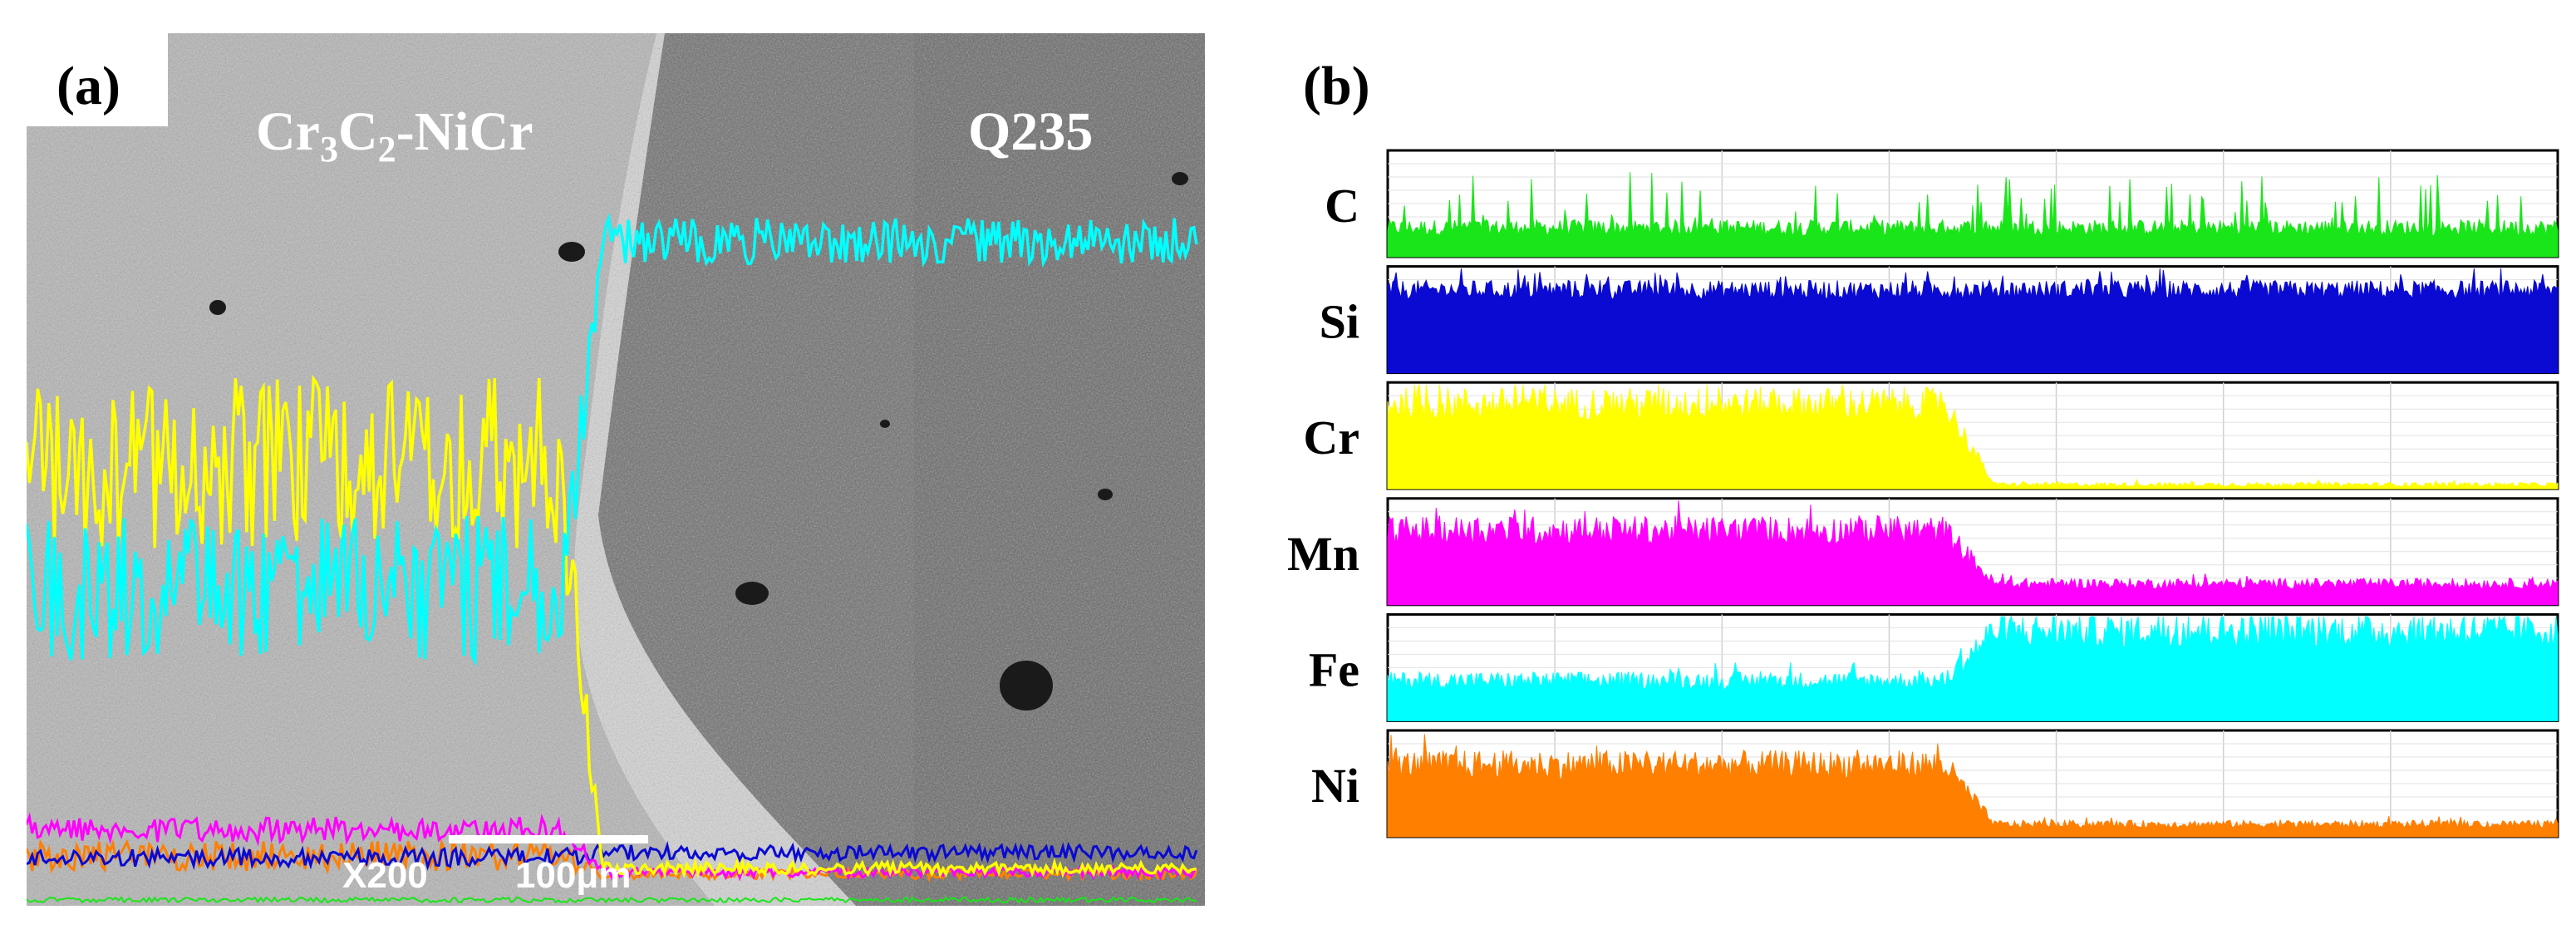  I want to click on plot-area-fe, so click(1973, 668).